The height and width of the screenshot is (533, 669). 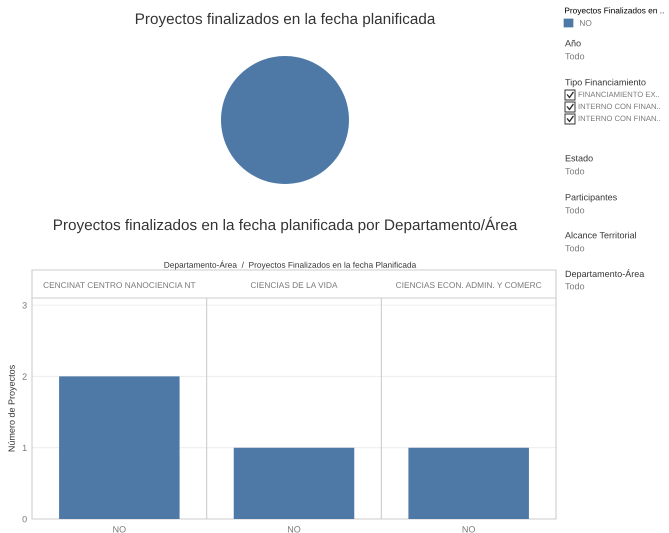 What do you see at coordinates (605, 274) in the screenshot?
I see `text: Departamento-Área` at bounding box center [605, 274].